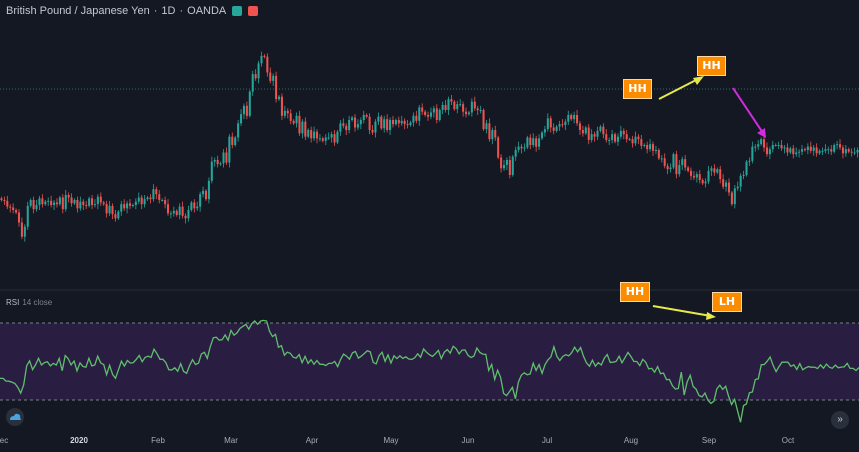 This screenshot has width=859, height=452. Describe the element at coordinates (761, 133) in the screenshot. I see `price-down-arrowhead` at that location.